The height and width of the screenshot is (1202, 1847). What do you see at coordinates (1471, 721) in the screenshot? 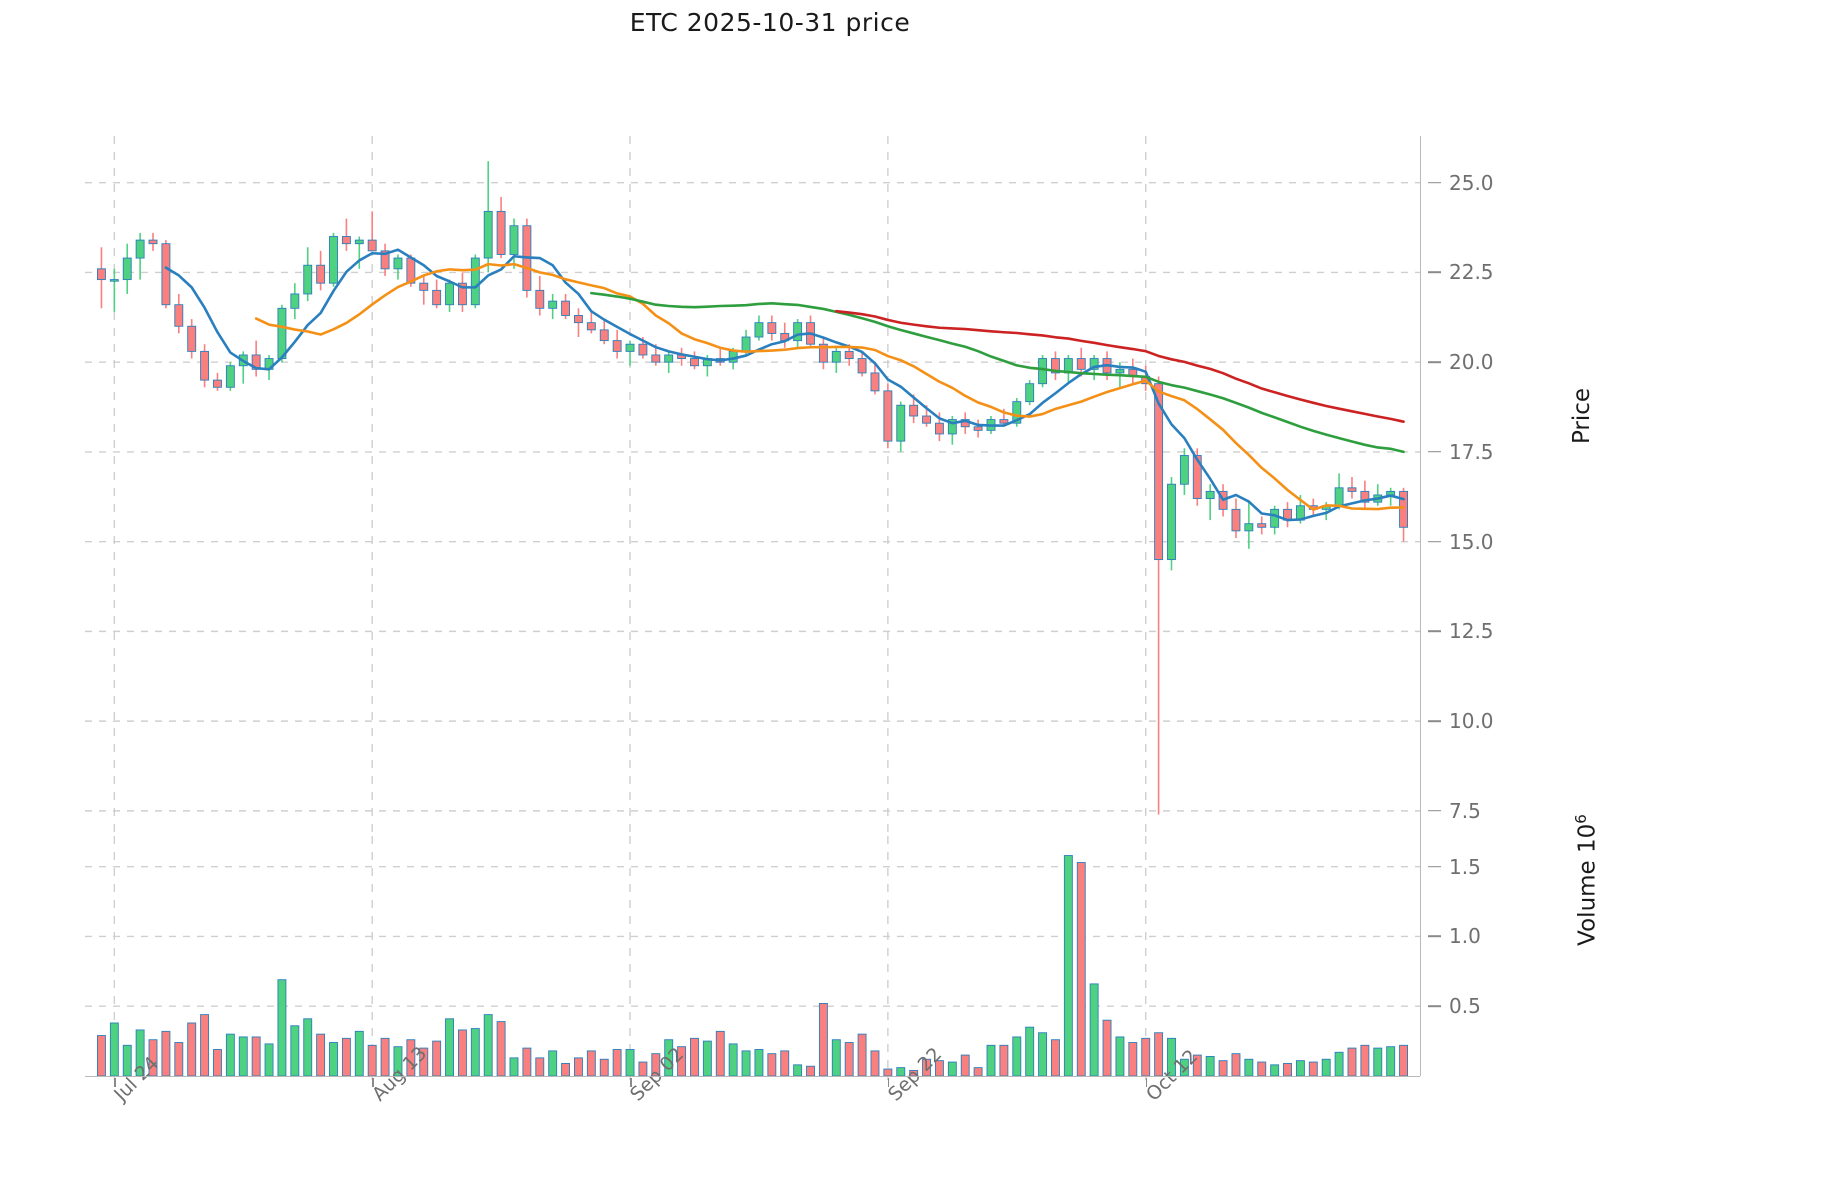
I see `price-tick-label: 10.0` at bounding box center [1471, 721].